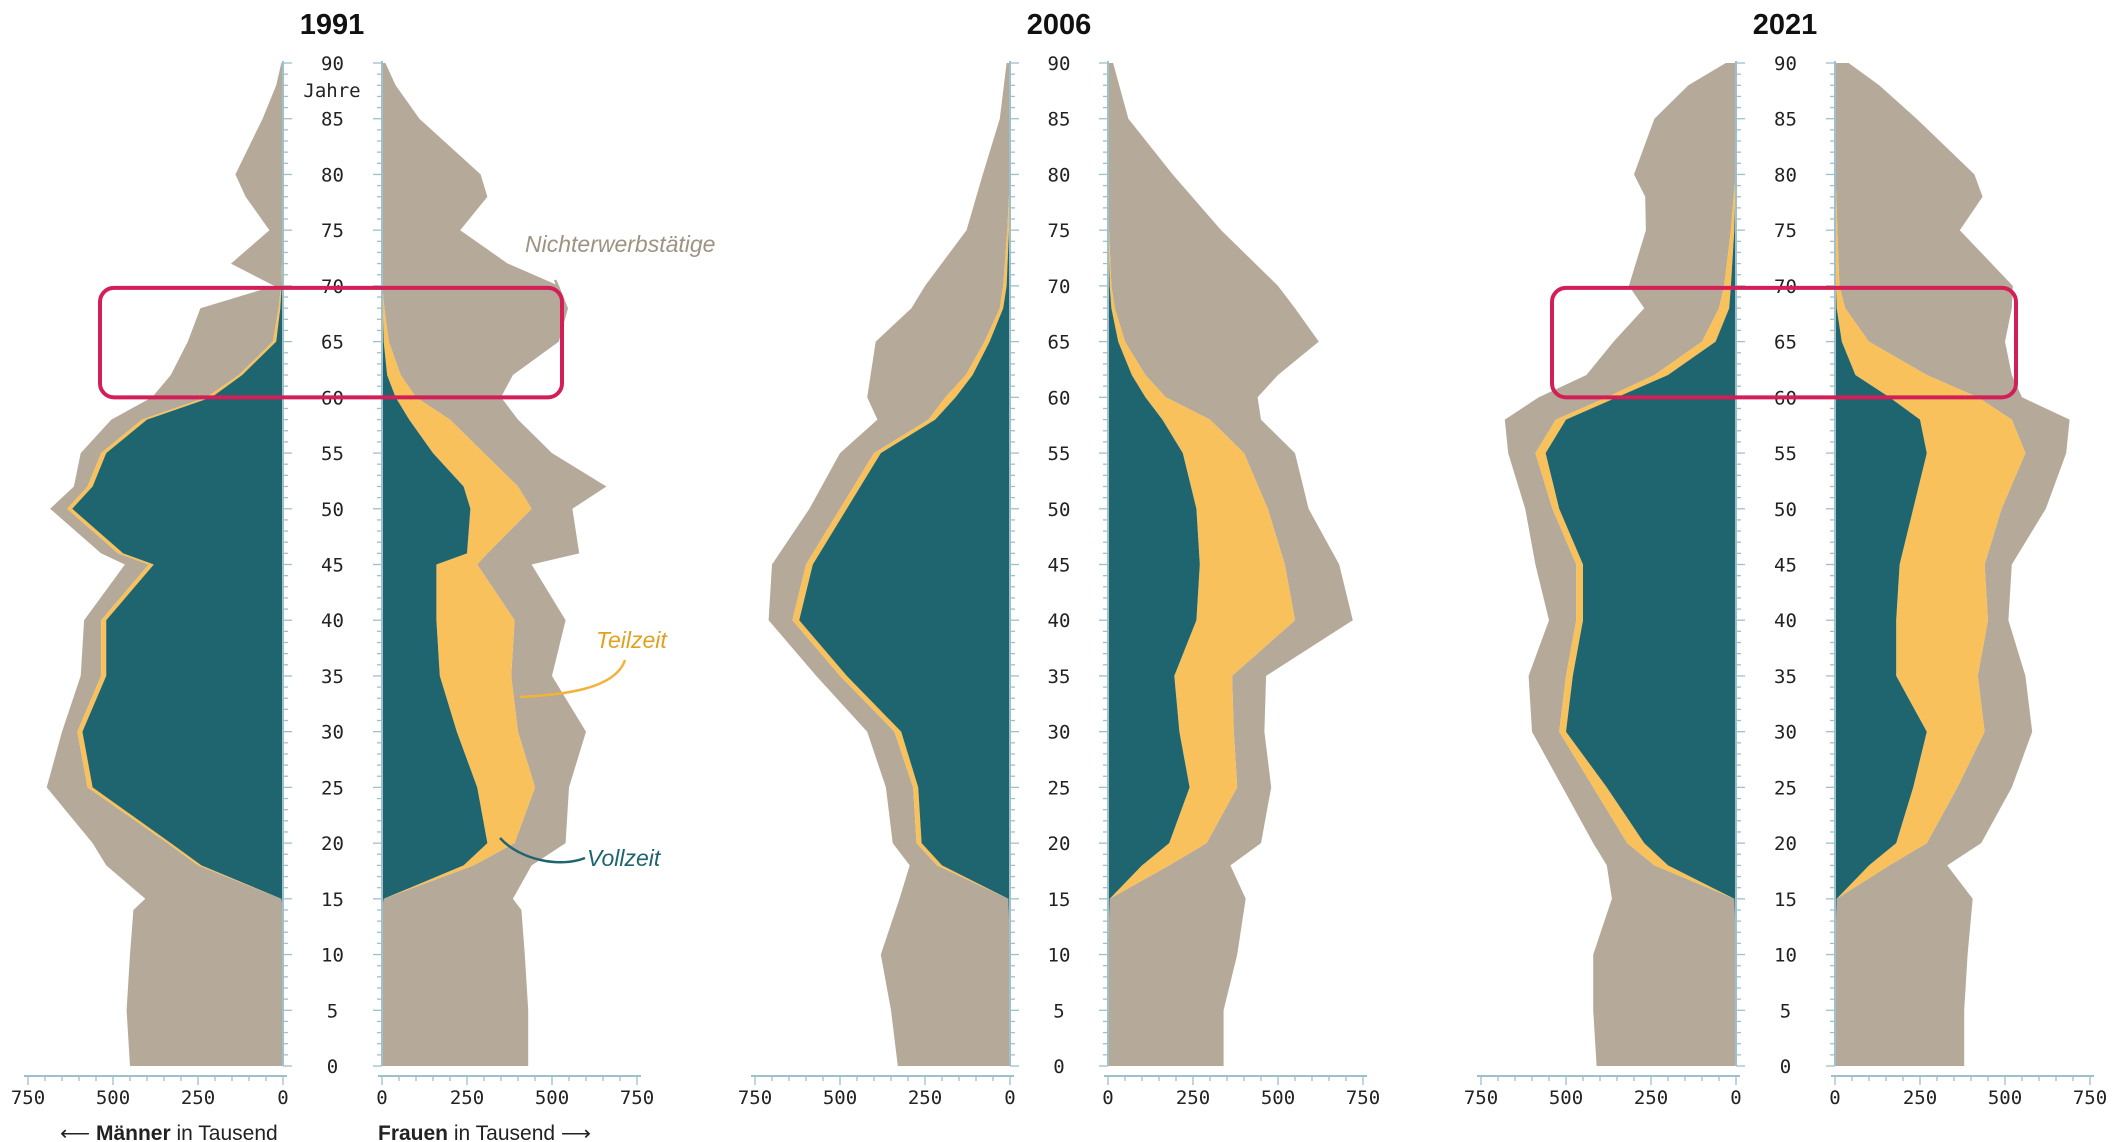  Describe the element at coordinates (177, 564) in the screenshot. I see `men-vollzeit-area-1991` at that location.